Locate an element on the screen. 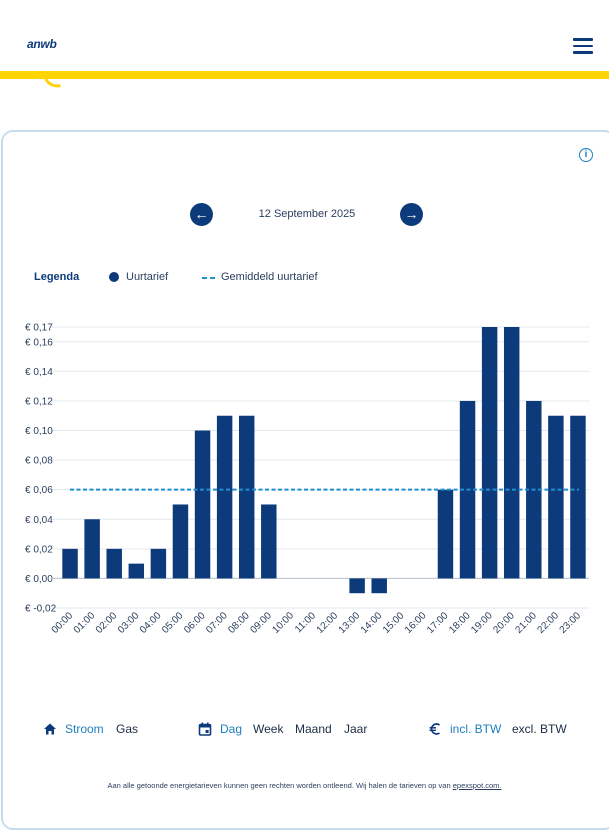 This screenshot has width=609, height=830. x-tick-label: 08:00 is located at coordinates (239, 623).